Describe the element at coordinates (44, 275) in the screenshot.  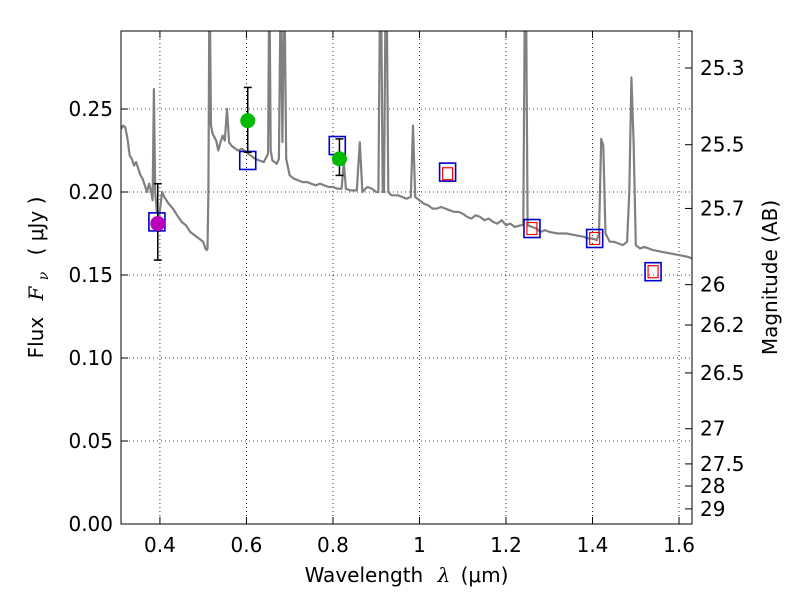
I see `y-axis-label-subscript: ν` at that location.